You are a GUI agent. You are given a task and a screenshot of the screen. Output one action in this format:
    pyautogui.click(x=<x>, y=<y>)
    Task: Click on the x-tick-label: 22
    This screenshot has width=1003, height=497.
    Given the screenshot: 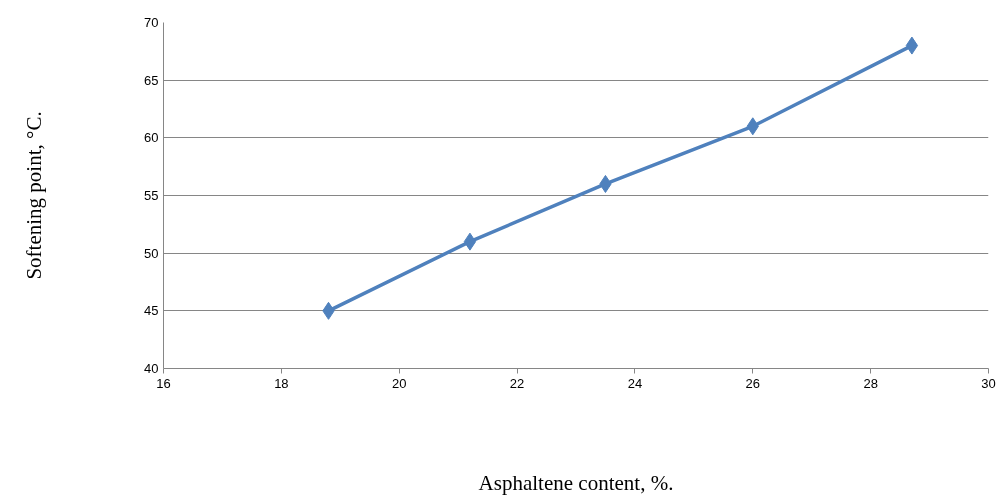 What is the action you would take?
    pyautogui.click(x=517, y=383)
    